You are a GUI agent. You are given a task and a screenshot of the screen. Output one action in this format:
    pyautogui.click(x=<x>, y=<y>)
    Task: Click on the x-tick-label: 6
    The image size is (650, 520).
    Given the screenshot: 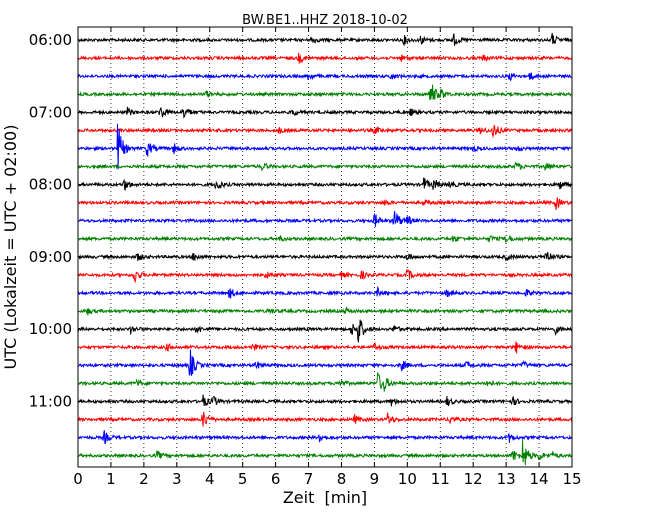 What is the action you would take?
    pyautogui.click(x=276, y=479)
    